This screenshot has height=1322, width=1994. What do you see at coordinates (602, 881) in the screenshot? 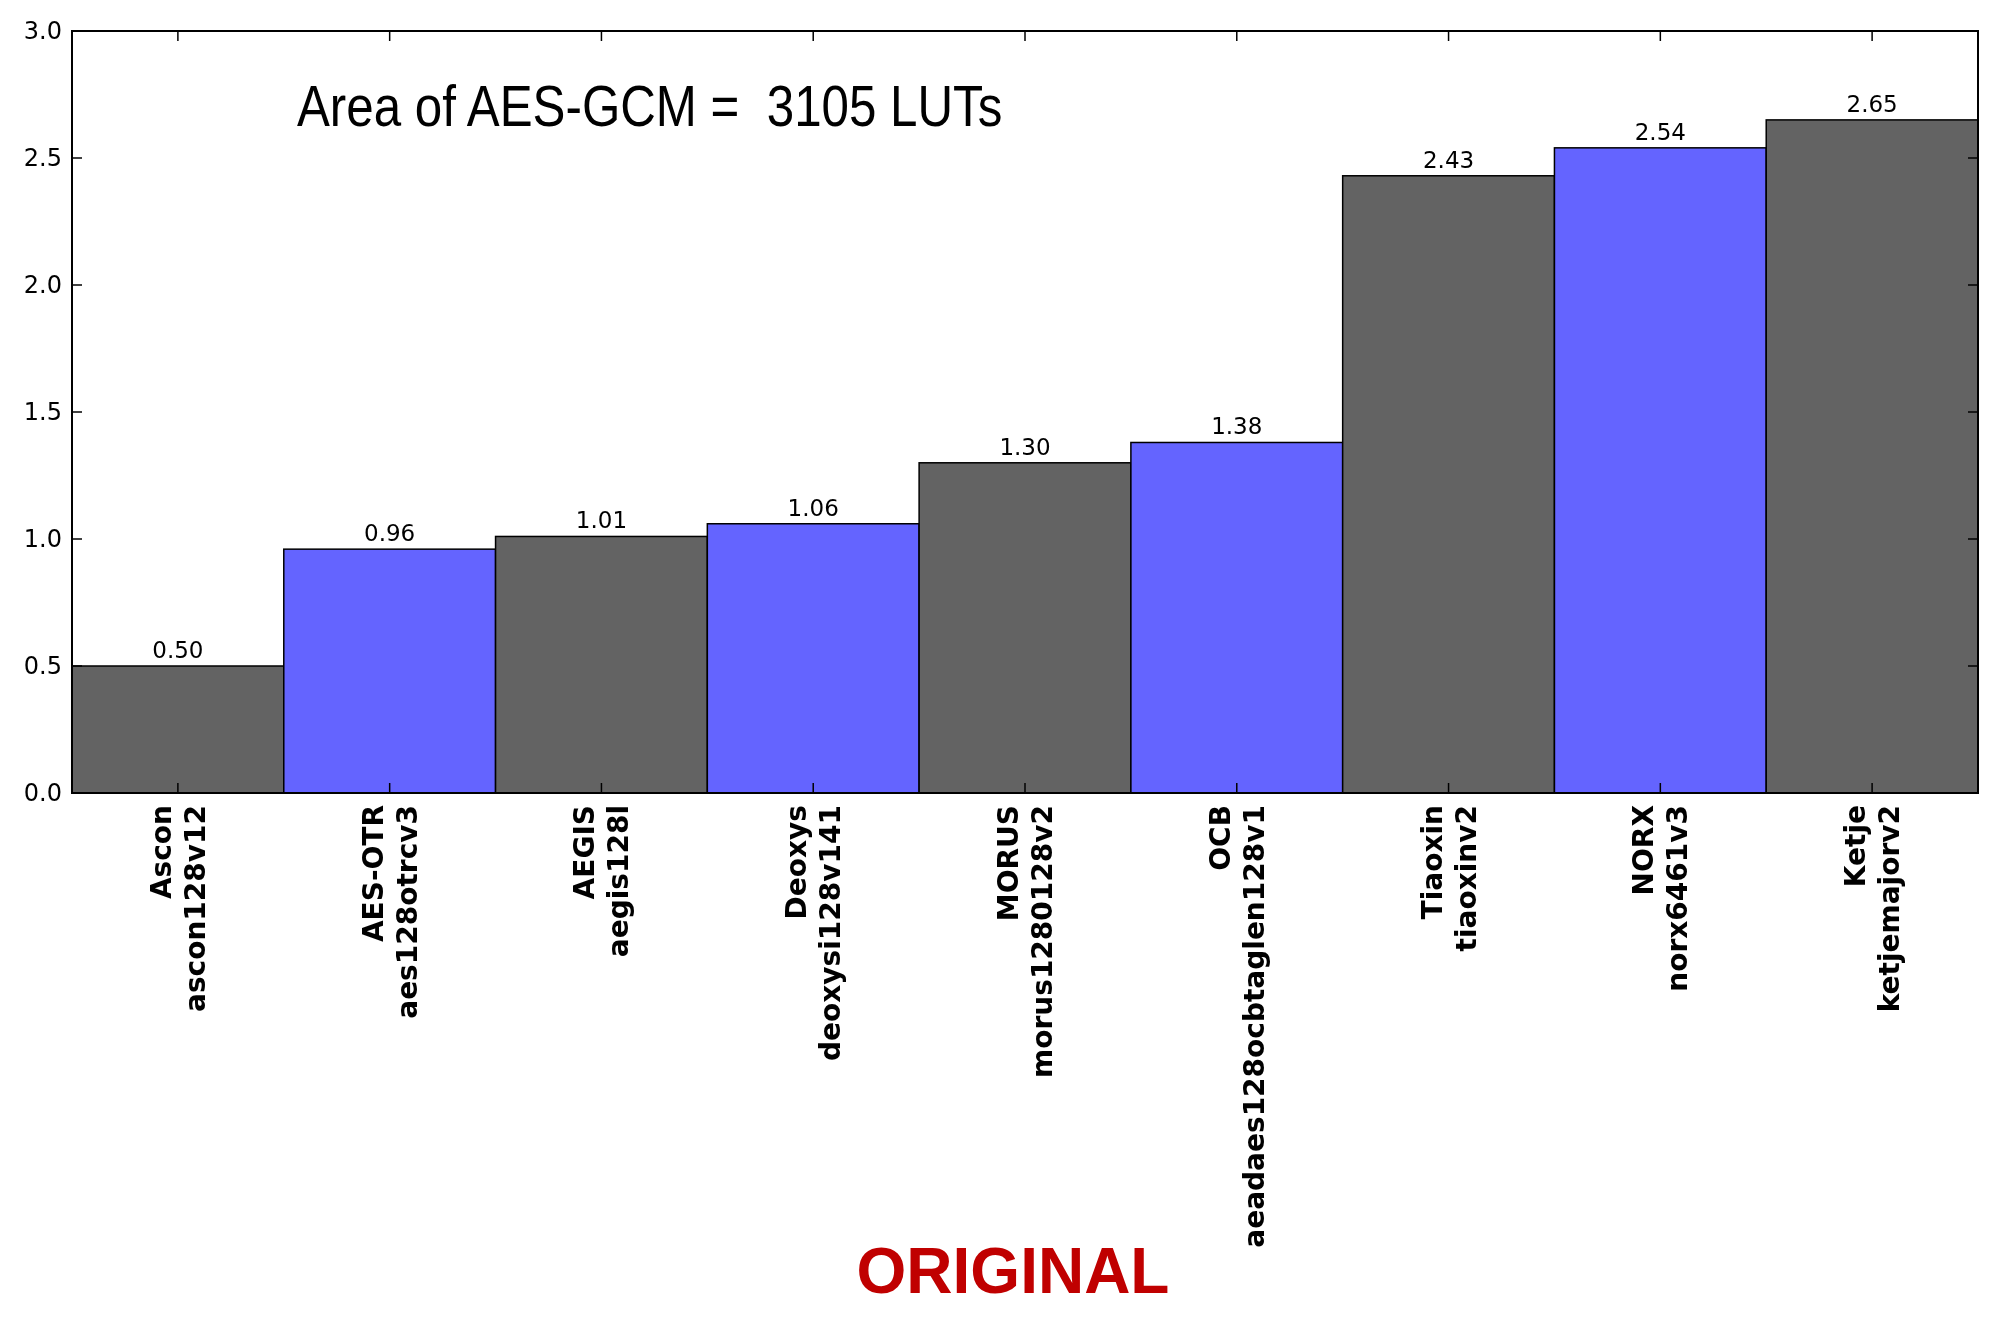
I see `x-tick-label: AEGIS aegis128l` at bounding box center [602, 881].